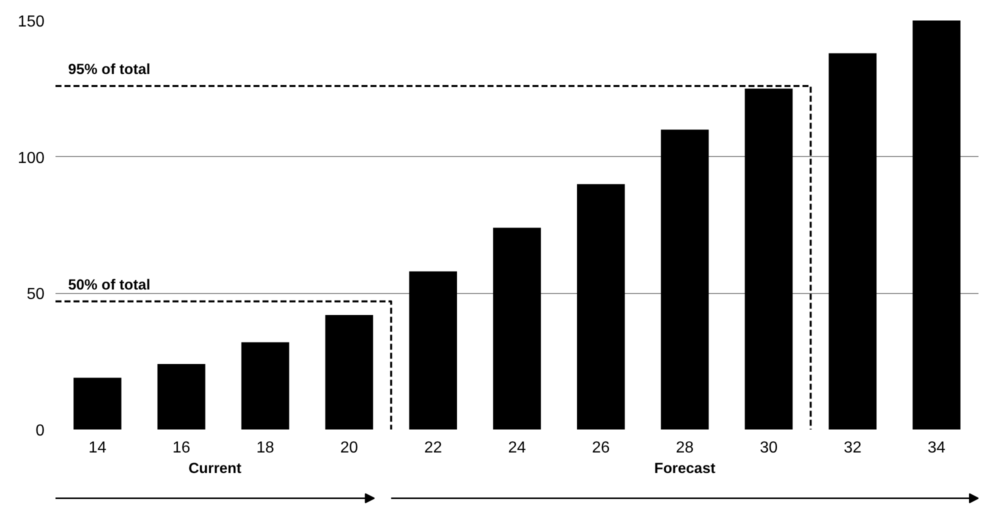  I want to click on x-tick-label: 14, so click(97, 448).